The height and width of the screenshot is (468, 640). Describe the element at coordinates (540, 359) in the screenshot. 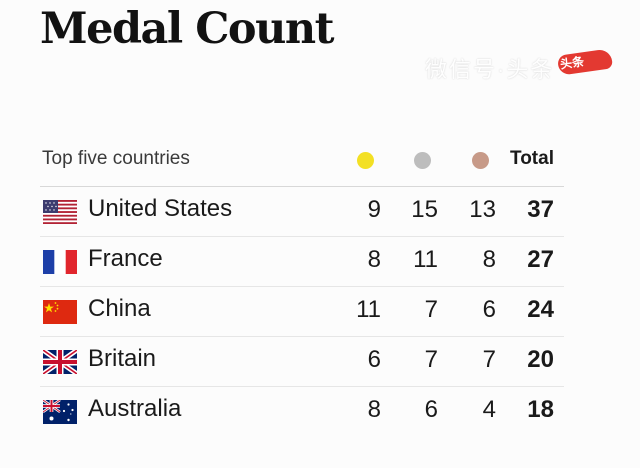

I see `total-count: 20` at that location.